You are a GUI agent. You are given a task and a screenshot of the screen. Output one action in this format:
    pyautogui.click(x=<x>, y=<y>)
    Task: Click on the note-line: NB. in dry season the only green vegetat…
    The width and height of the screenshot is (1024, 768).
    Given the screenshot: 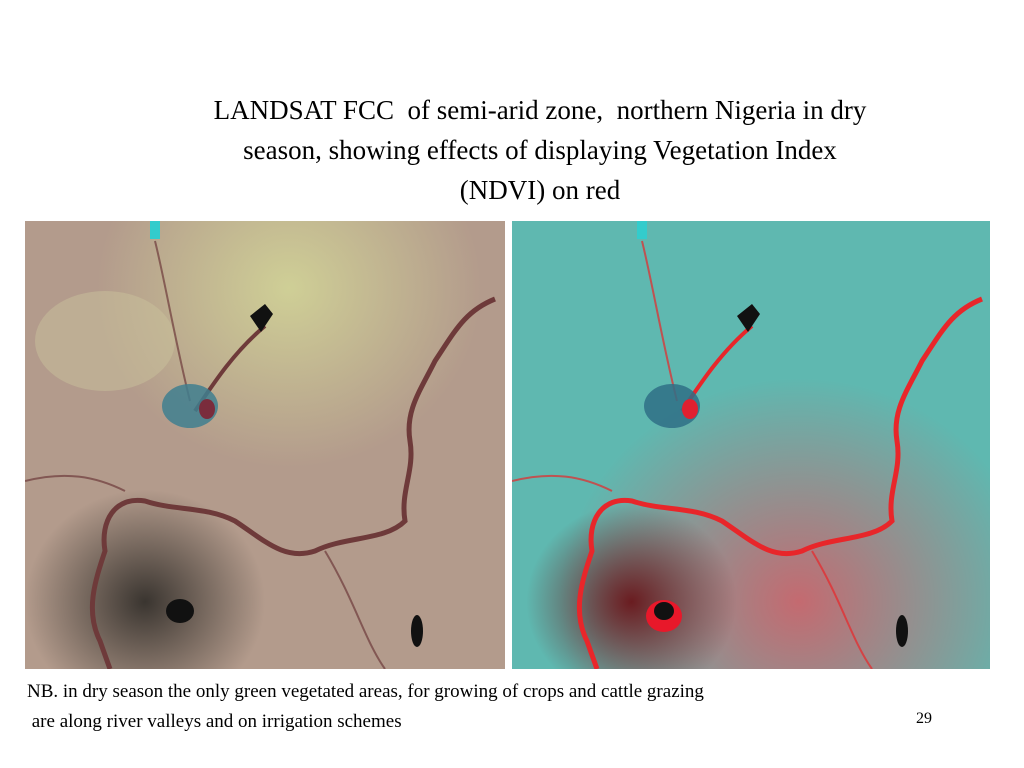 What is the action you would take?
    pyautogui.click(x=365, y=691)
    